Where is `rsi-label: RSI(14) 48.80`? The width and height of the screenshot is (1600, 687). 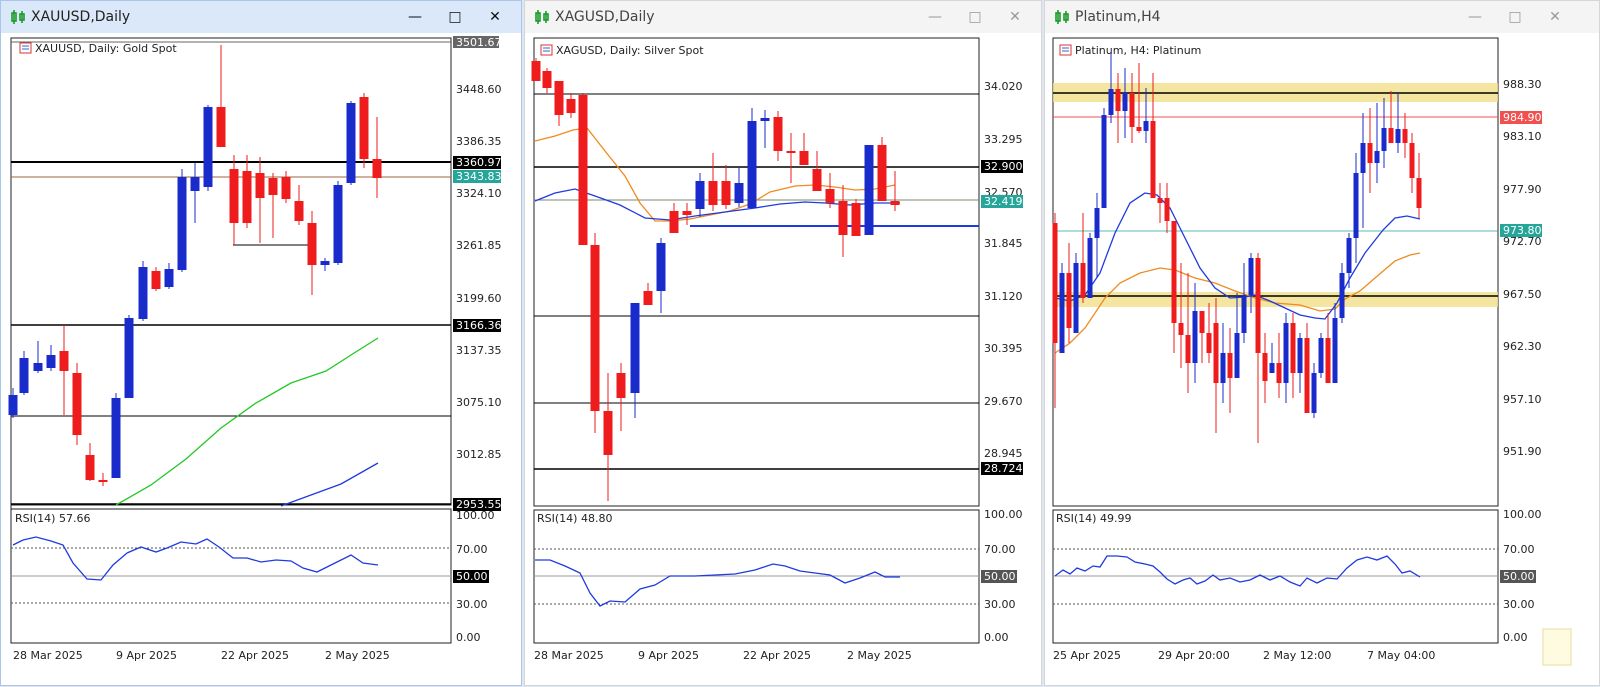
rsi-label: RSI(14) 48.80 is located at coordinates (574, 518).